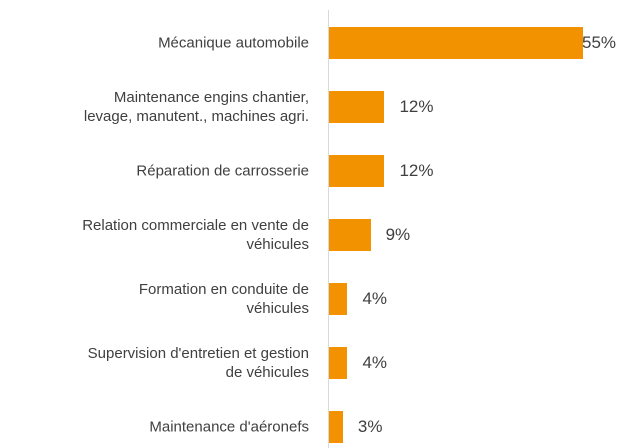  I want to click on category-label: Réparation de carrosserie, so click(222, 171).